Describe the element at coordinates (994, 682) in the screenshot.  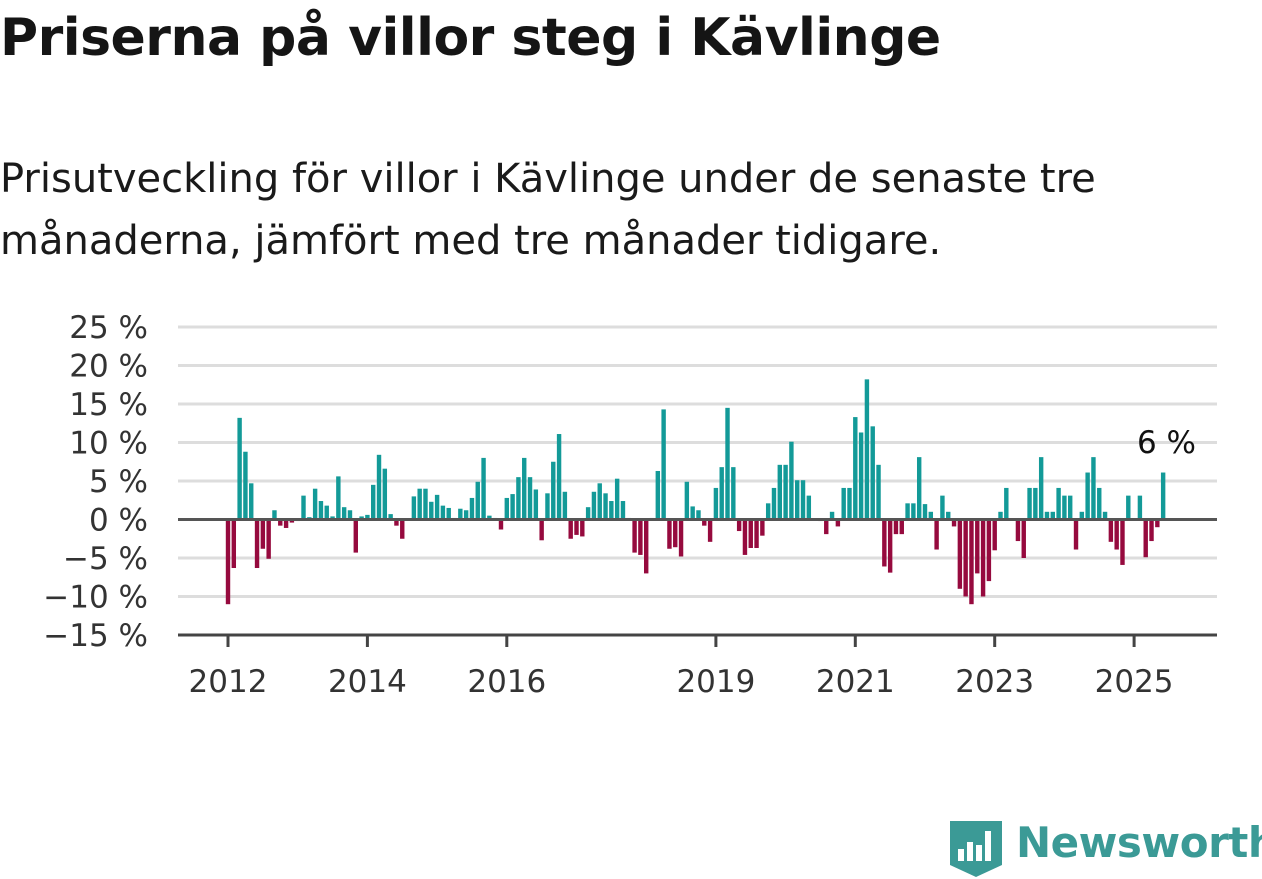
I see `x-tick-label: 2023` at that location.